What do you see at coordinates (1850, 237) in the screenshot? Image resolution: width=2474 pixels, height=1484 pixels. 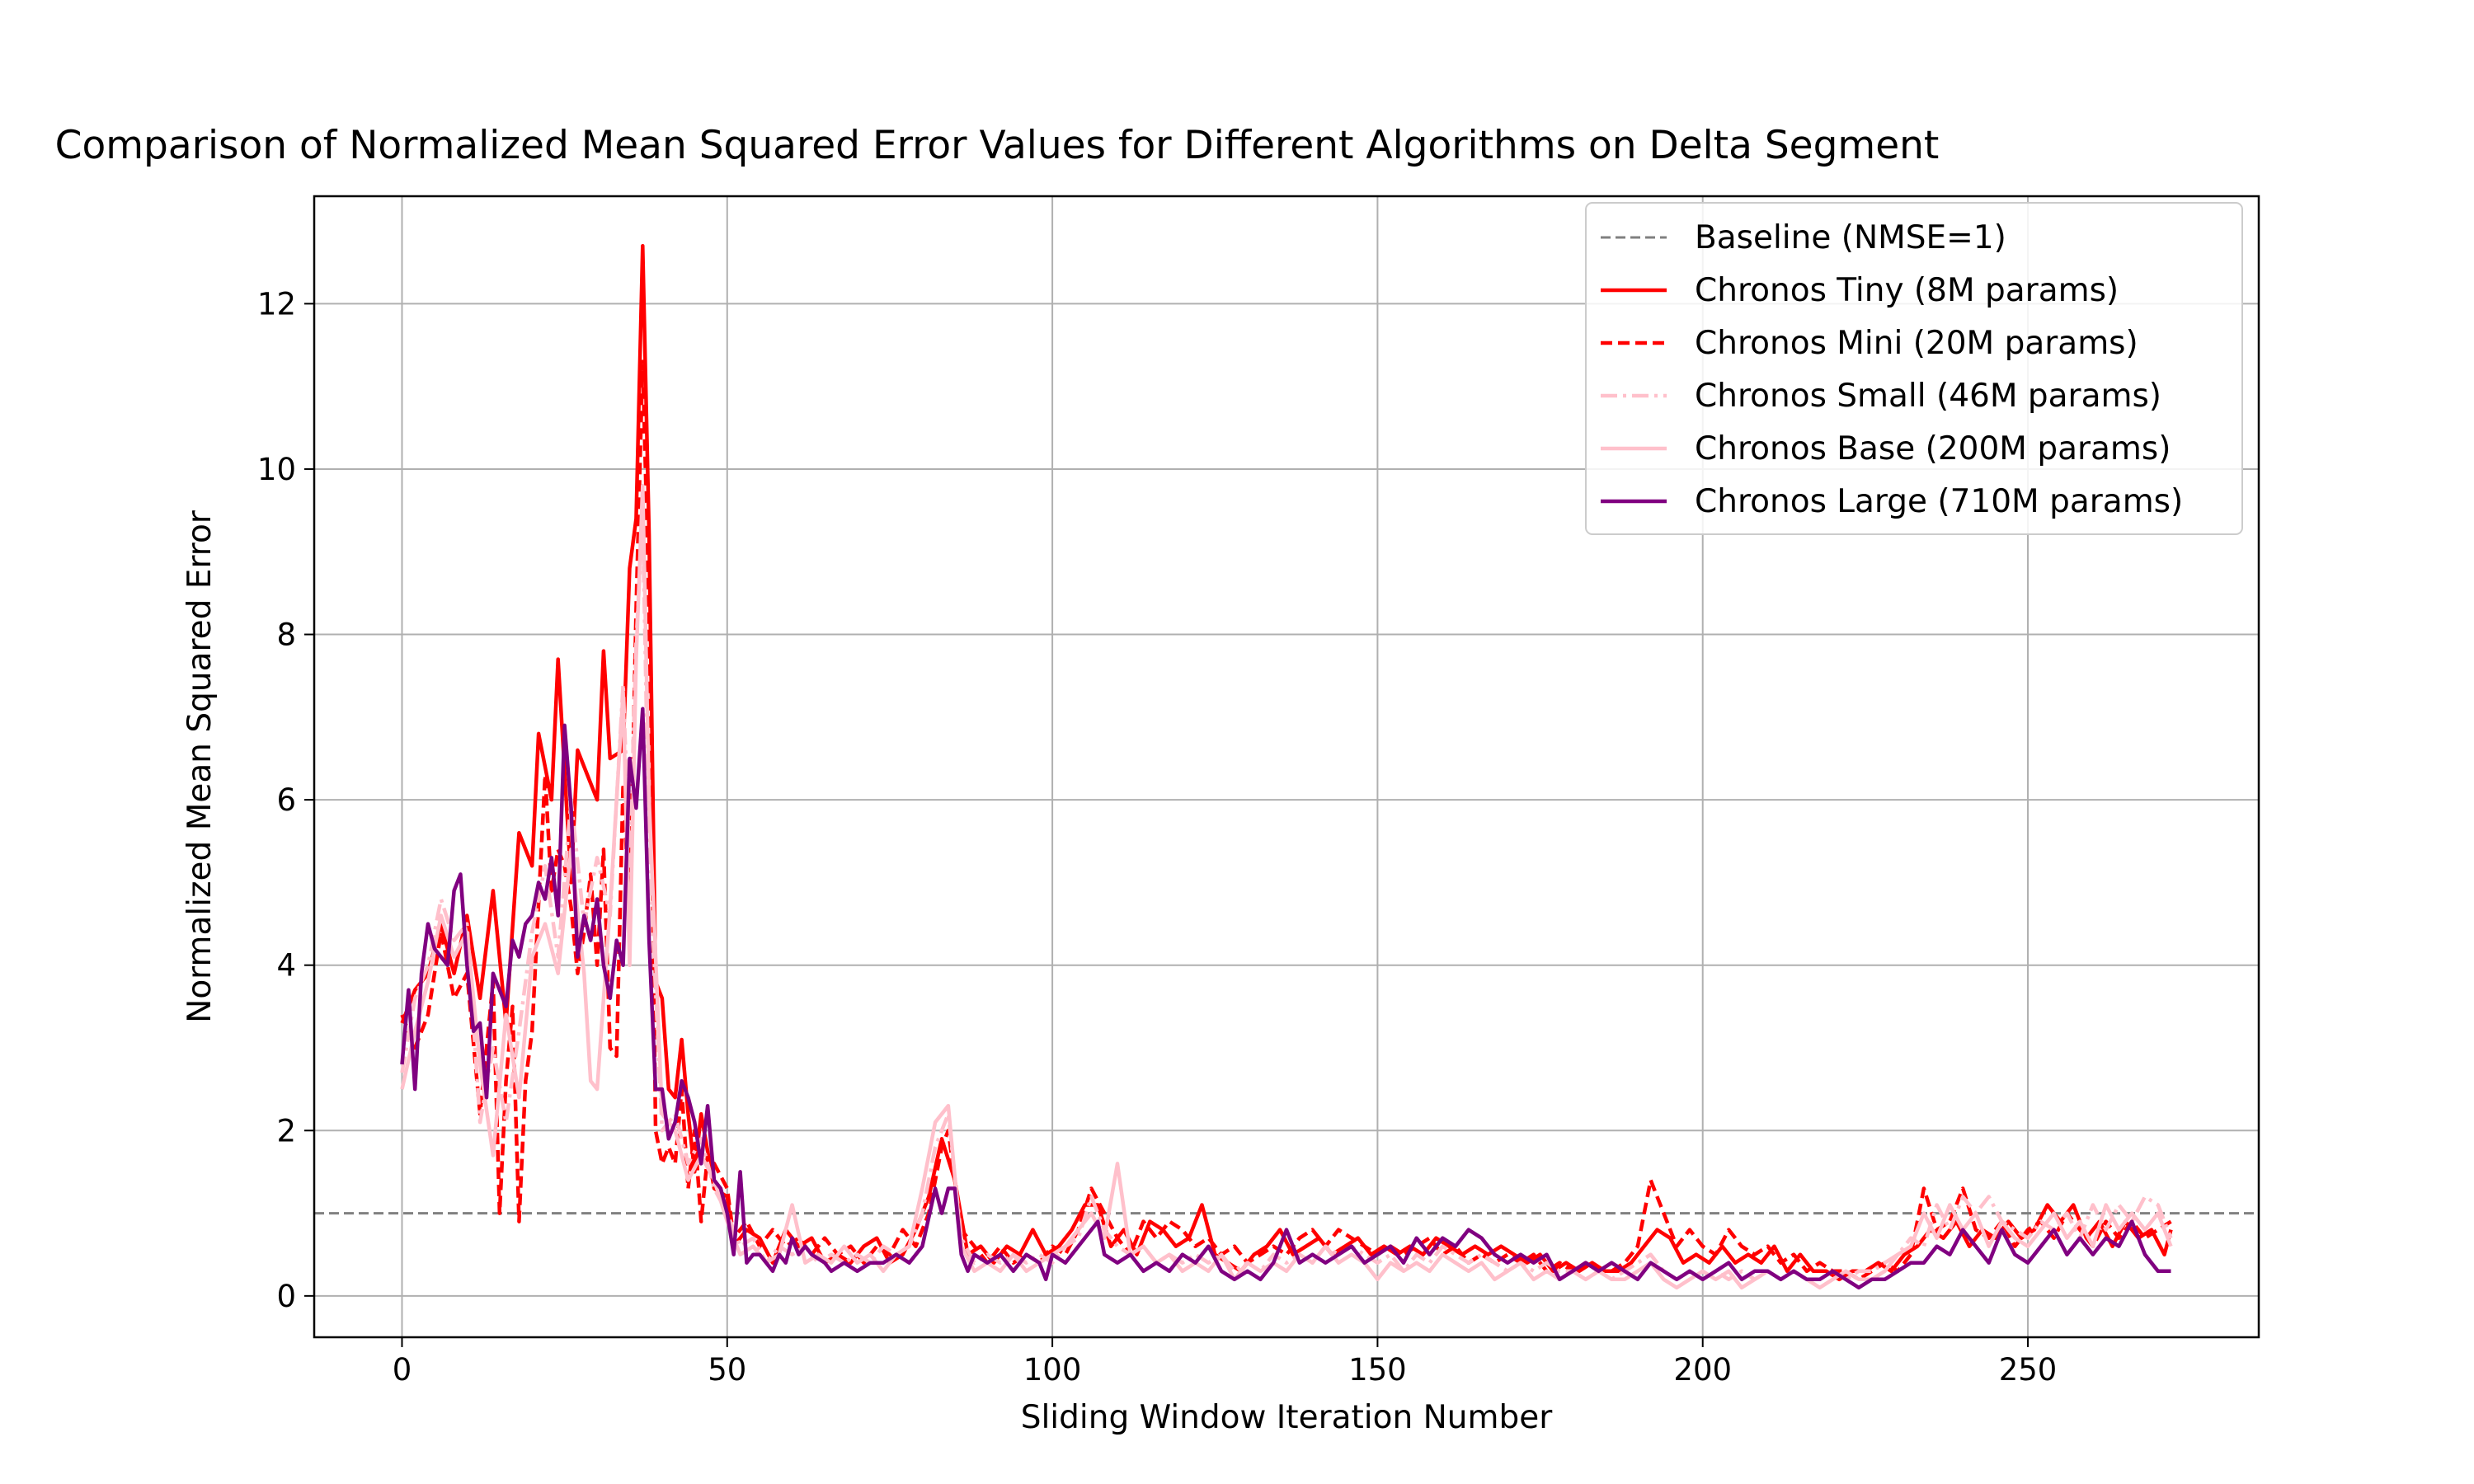 I see `legend-label-baseline: Baseline (NMSE=1)` at bounding box center [1850, 237].